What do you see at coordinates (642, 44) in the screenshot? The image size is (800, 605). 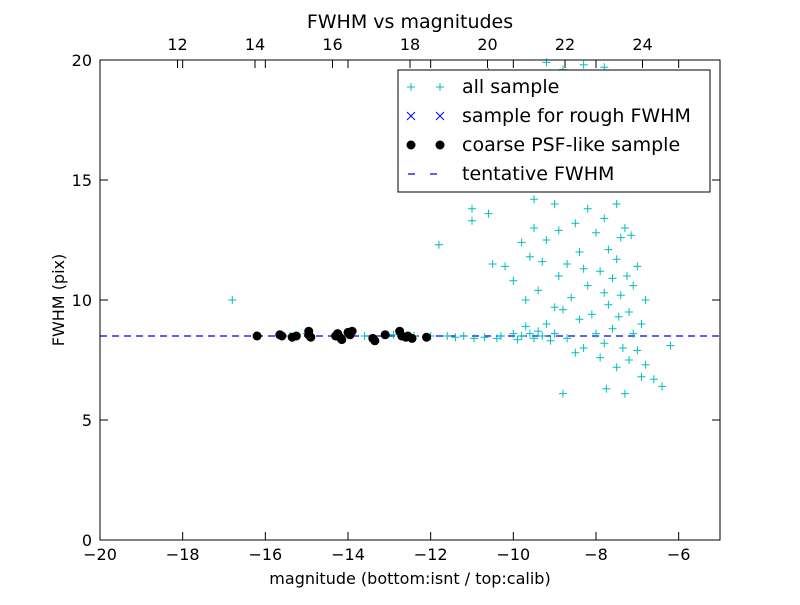 I see `top-x-tick-label: 24` at bounding box center [642, 44].